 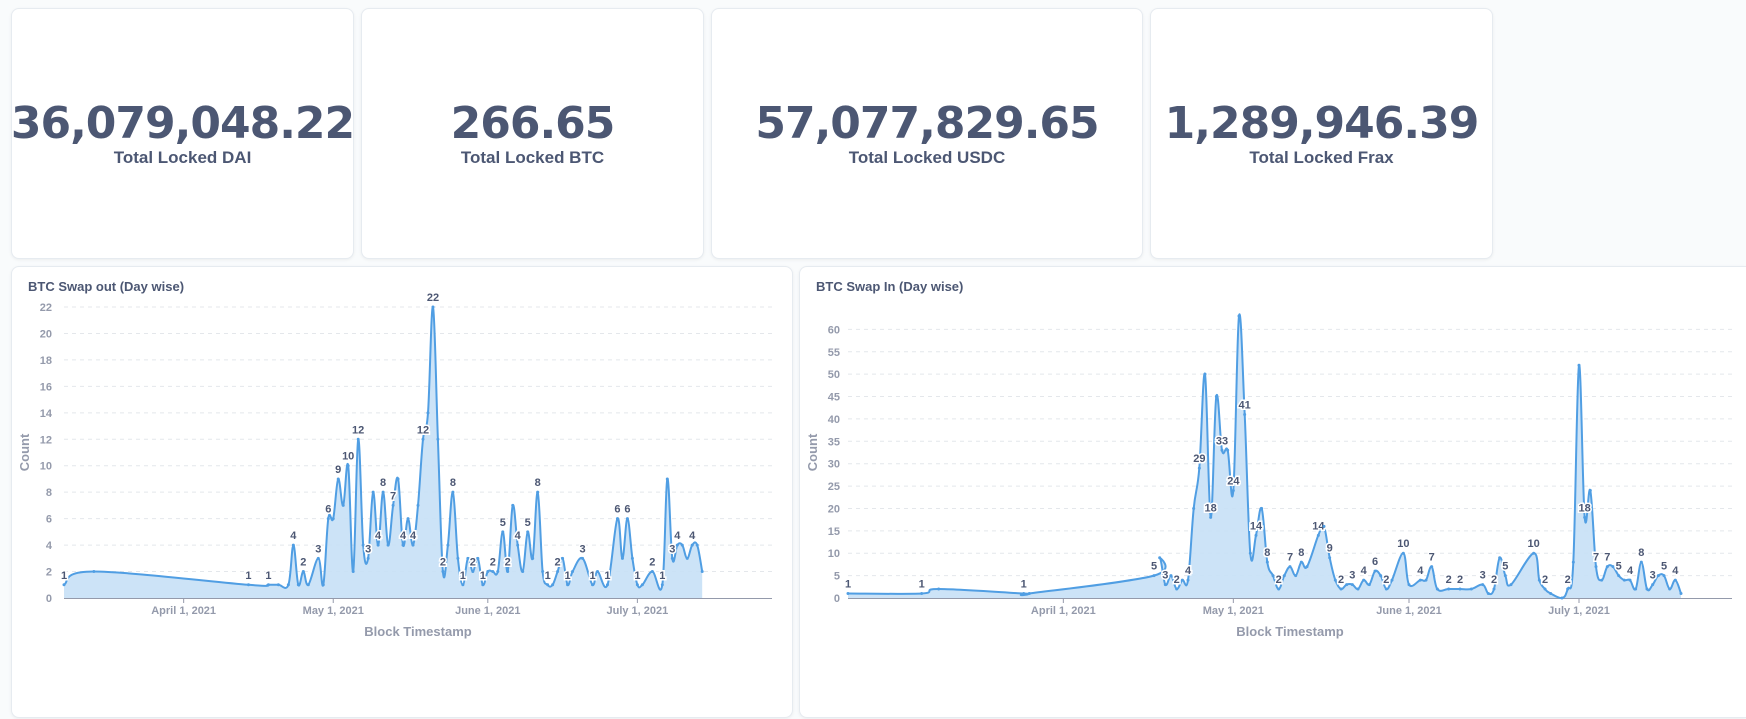 What do you see at coordinates (927, 133) in the screenshot?
I see `metric-card-usdc: 57,077,829.65 Total Locked USDC` at bounding box center [927, 133].